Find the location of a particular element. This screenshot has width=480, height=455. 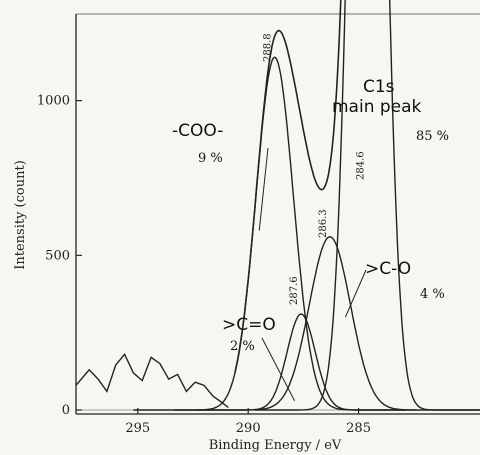

x-axis-title: Binding Energy / eV is located at coordinates (275, 445).